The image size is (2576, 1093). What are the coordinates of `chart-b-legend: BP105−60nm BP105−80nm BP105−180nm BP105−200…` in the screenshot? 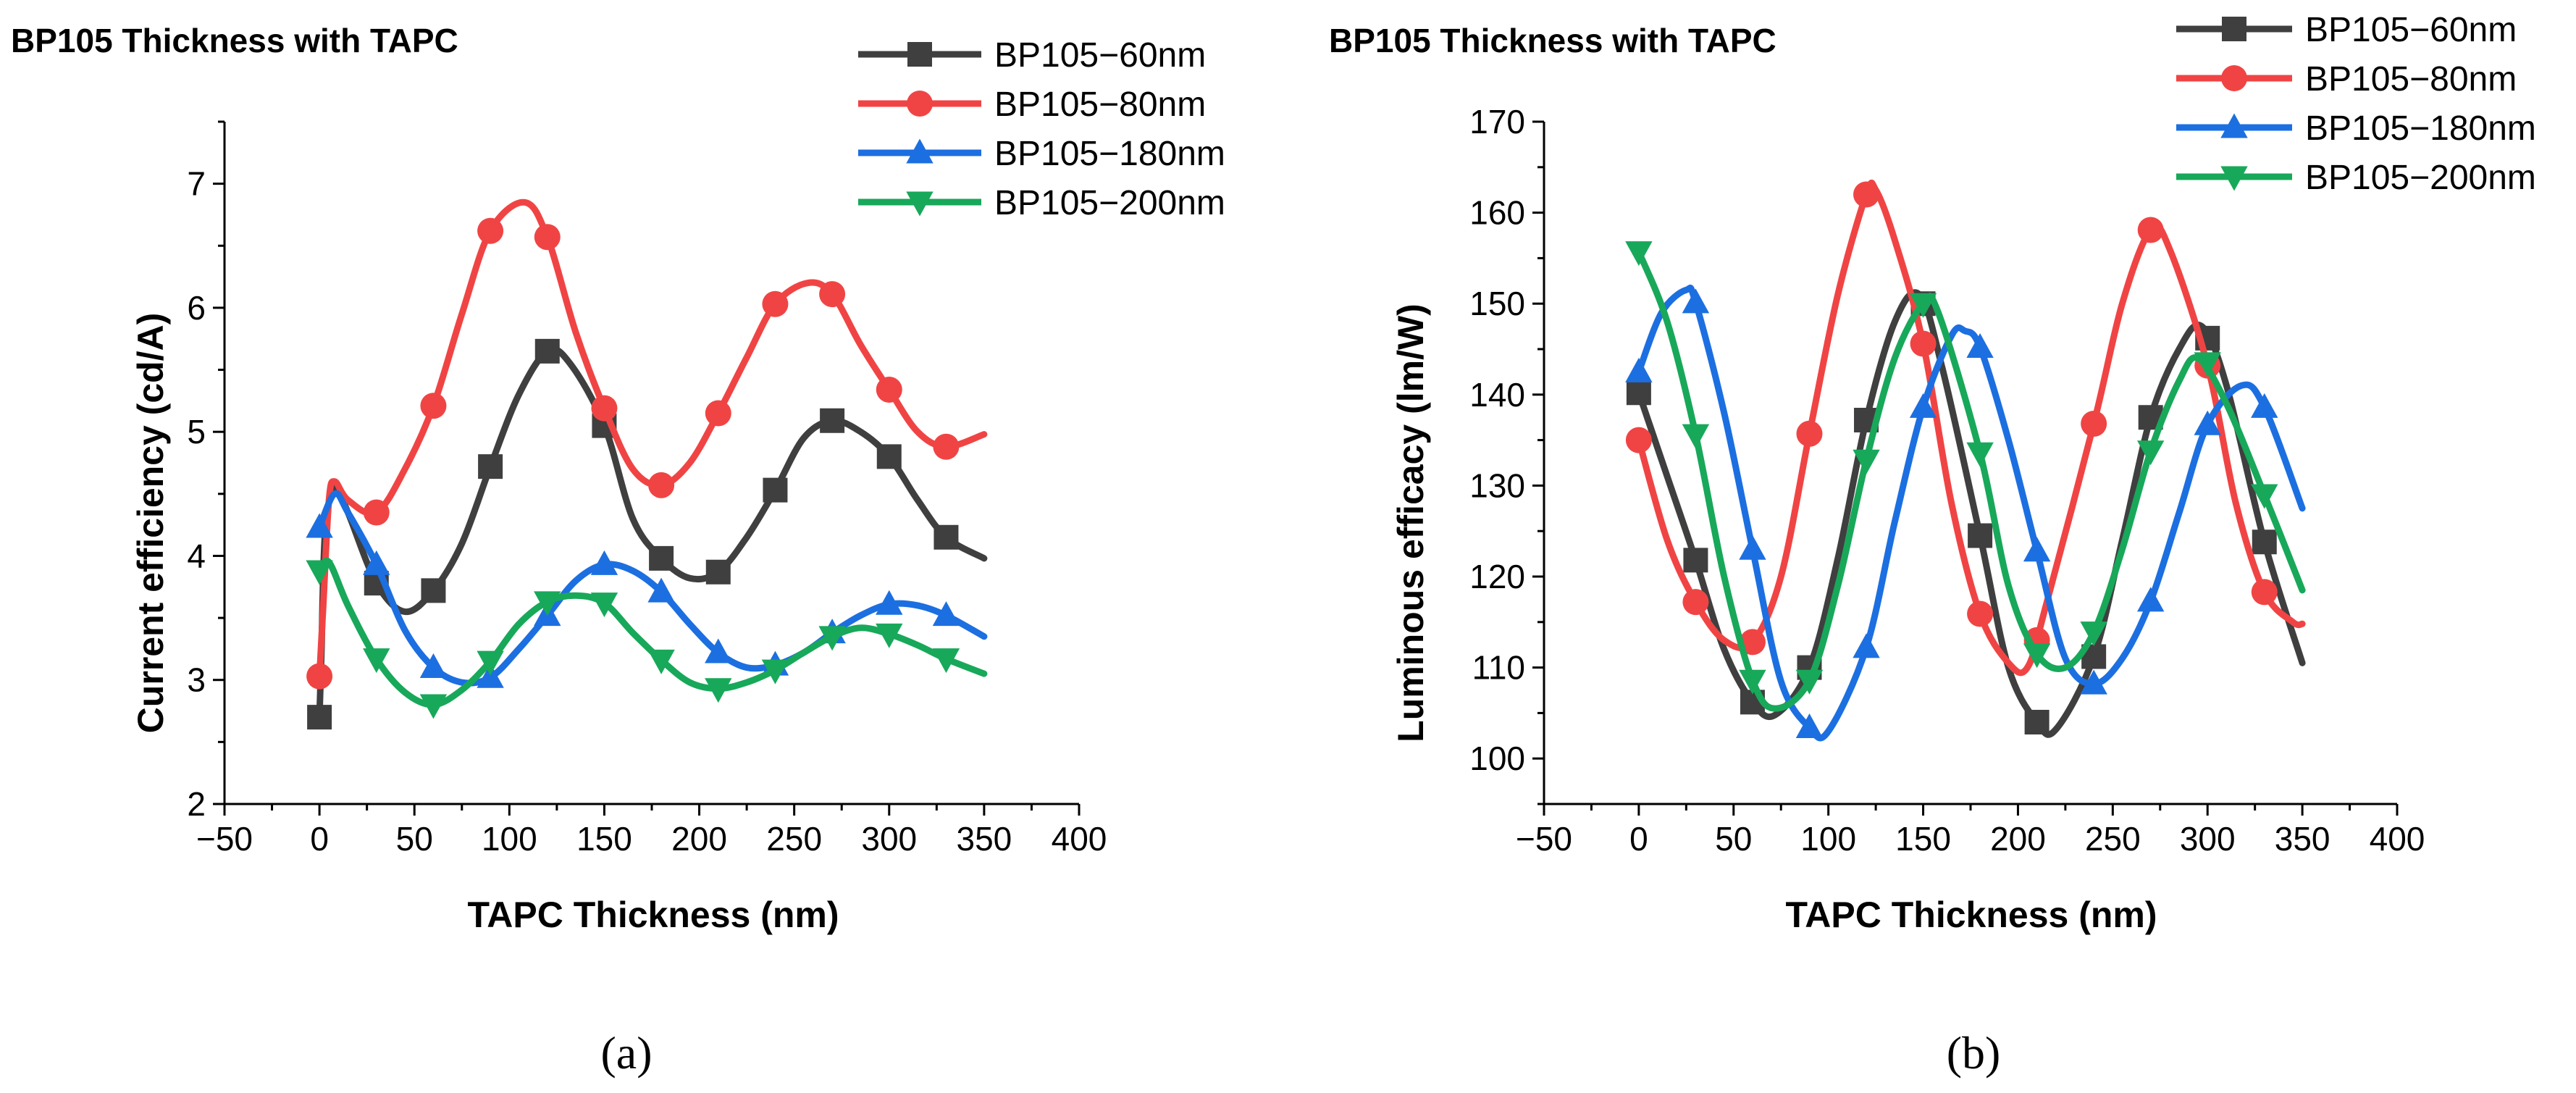 It's located at (2356, 104).